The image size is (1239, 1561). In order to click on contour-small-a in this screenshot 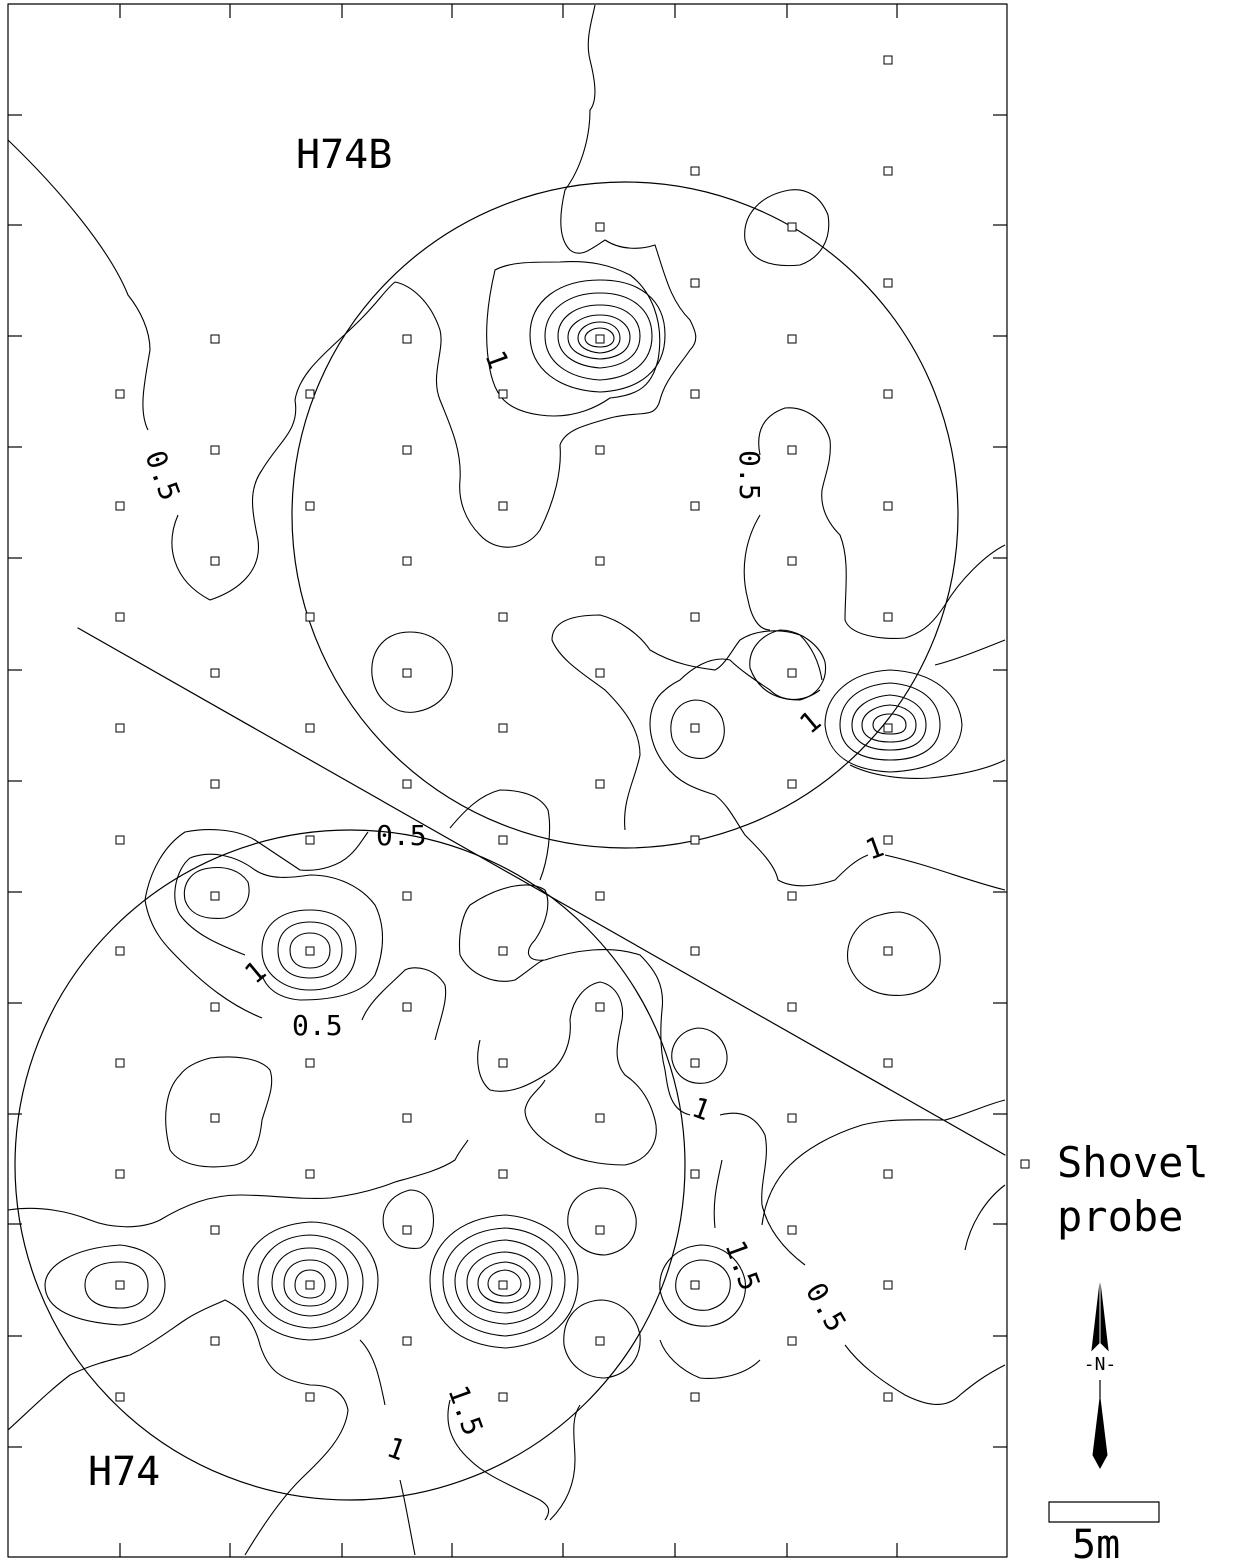, I will do `click(697, 729)`.